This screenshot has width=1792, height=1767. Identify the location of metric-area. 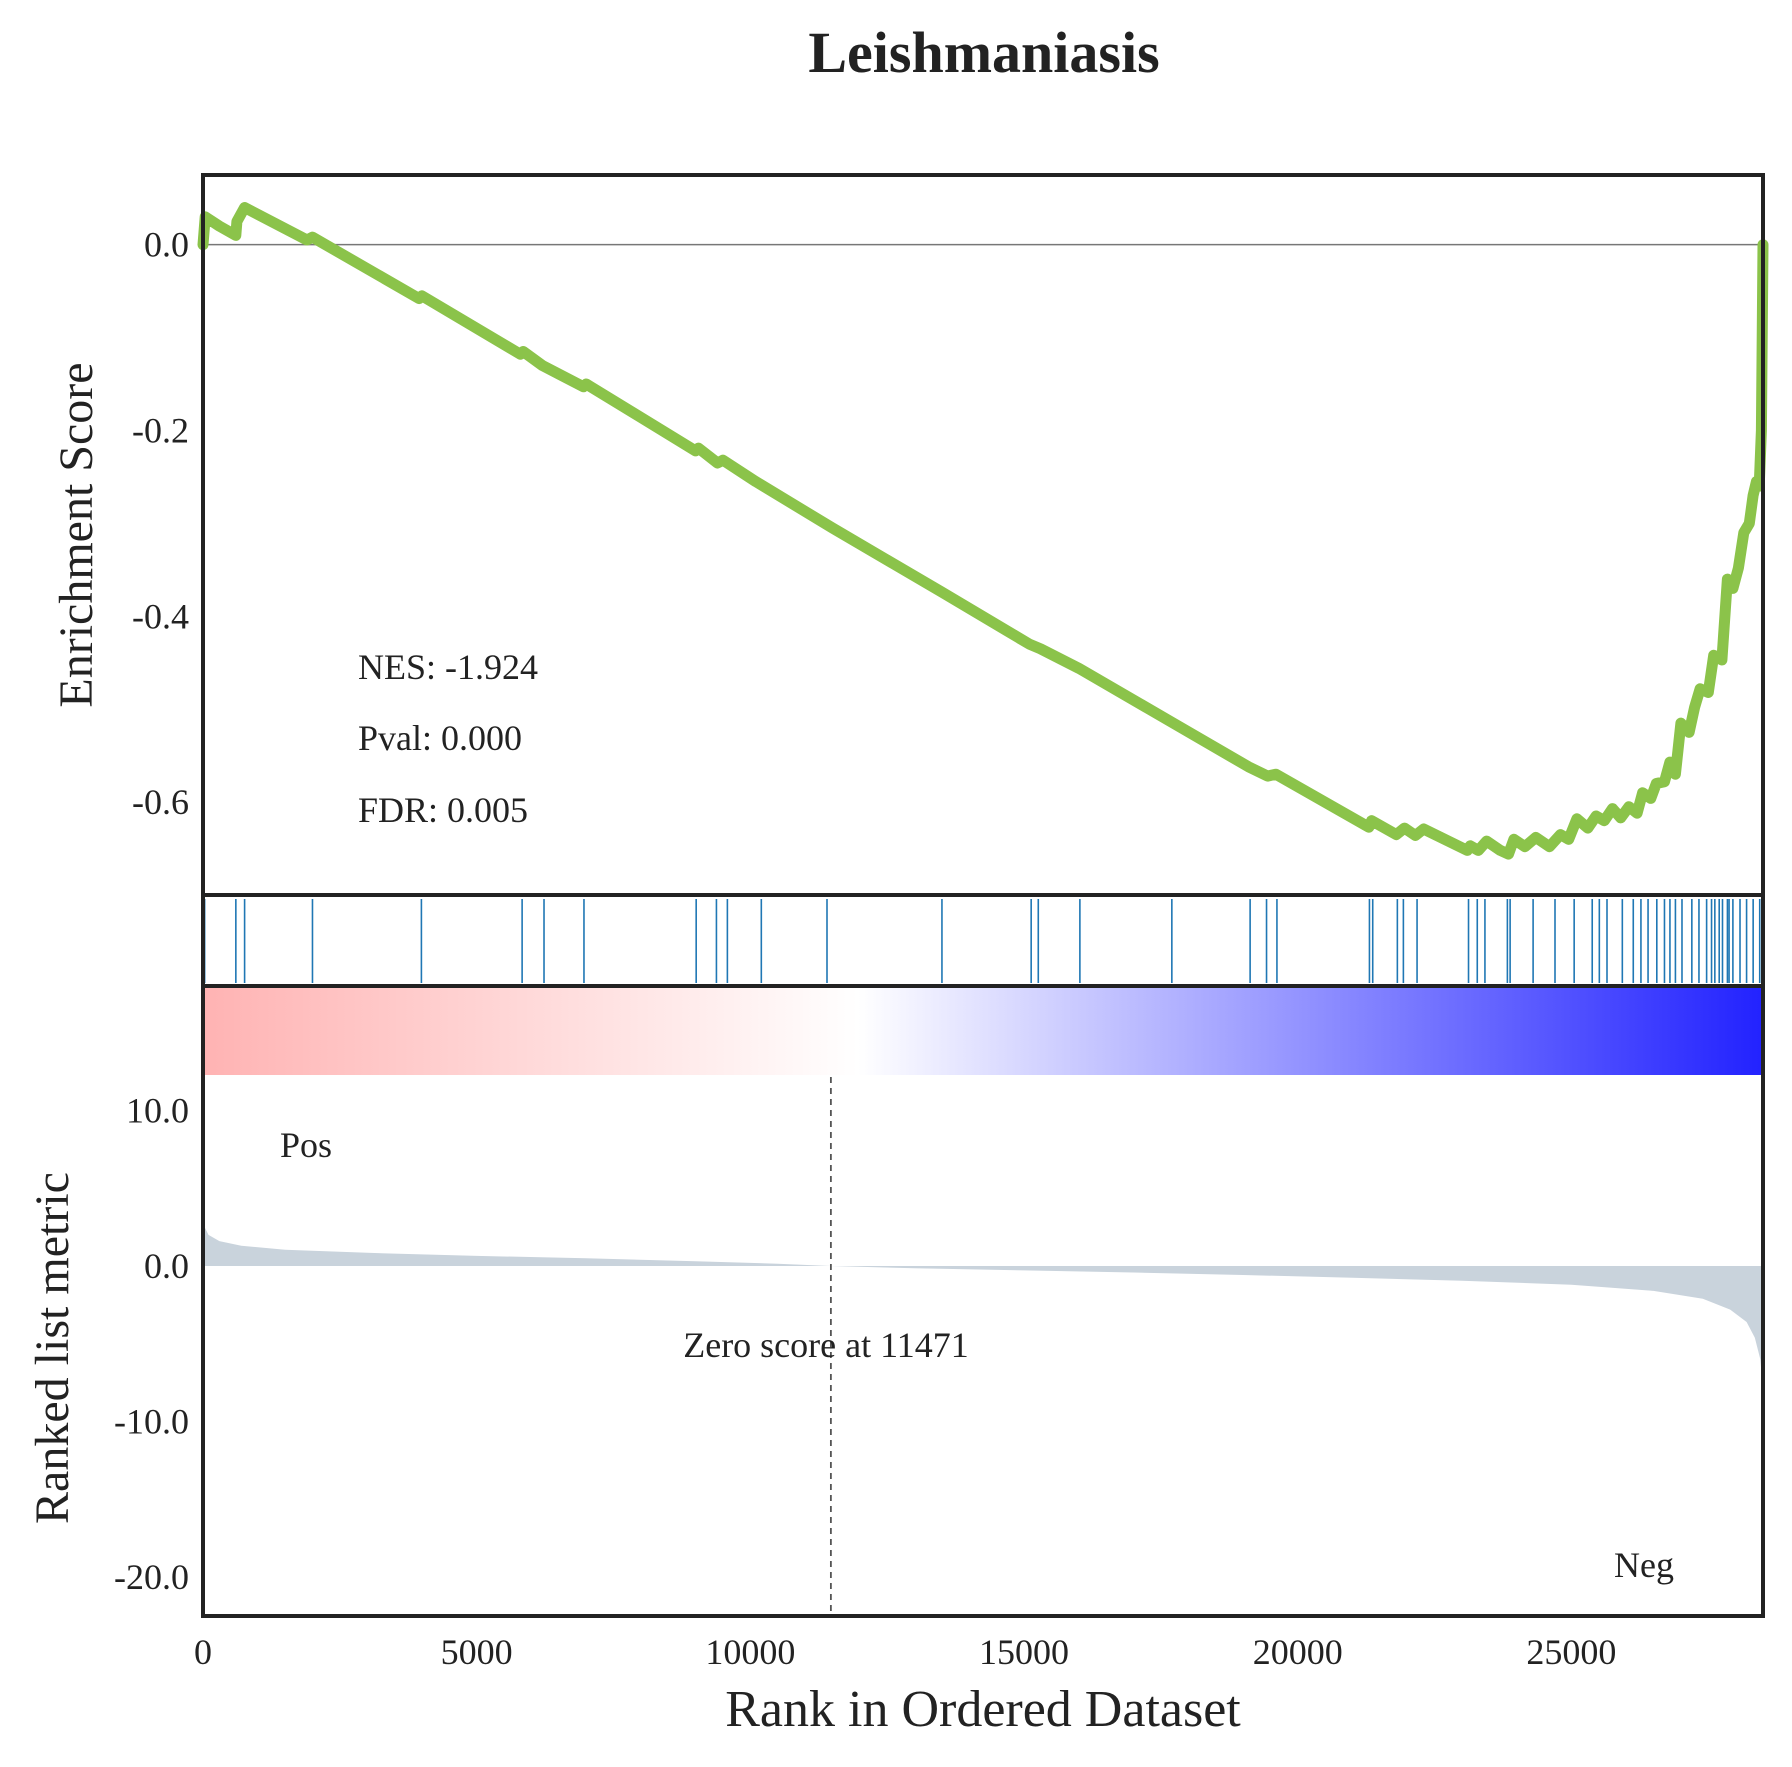
(983, 1297).